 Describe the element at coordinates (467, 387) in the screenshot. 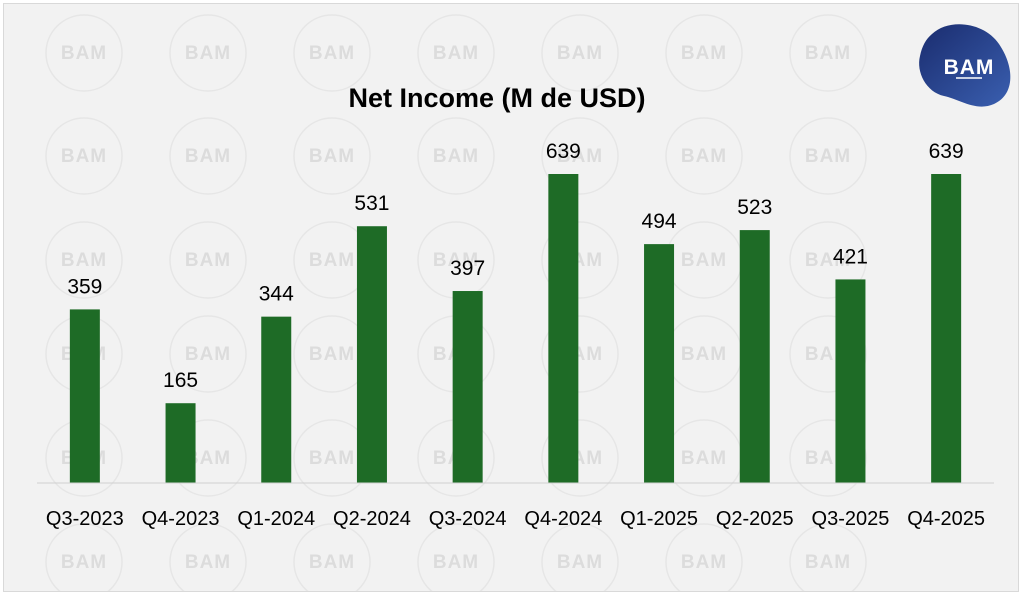

I see `bar-q3-2024` at that location.